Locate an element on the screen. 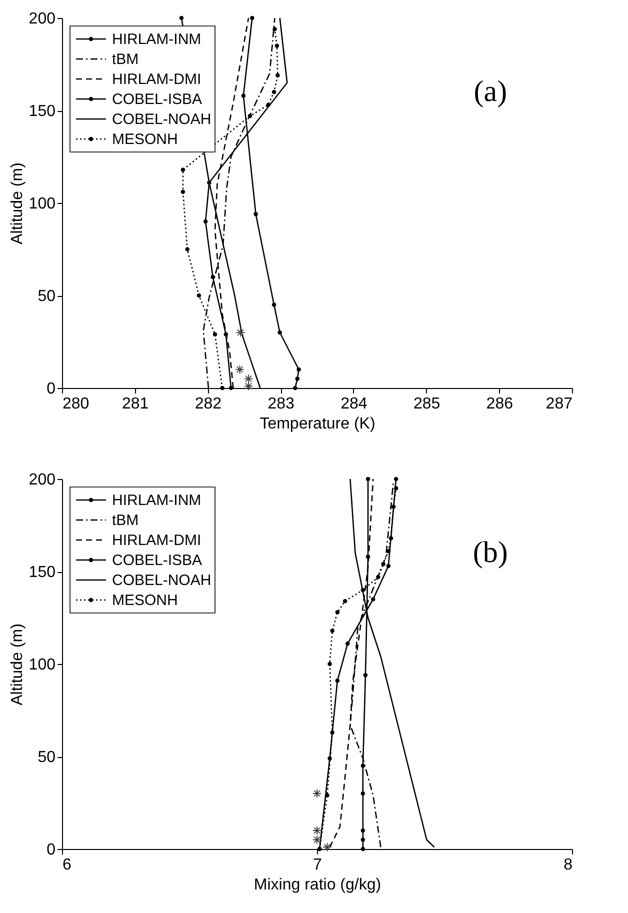  x-tick-label: 286 is located at coordinates (500, 404).